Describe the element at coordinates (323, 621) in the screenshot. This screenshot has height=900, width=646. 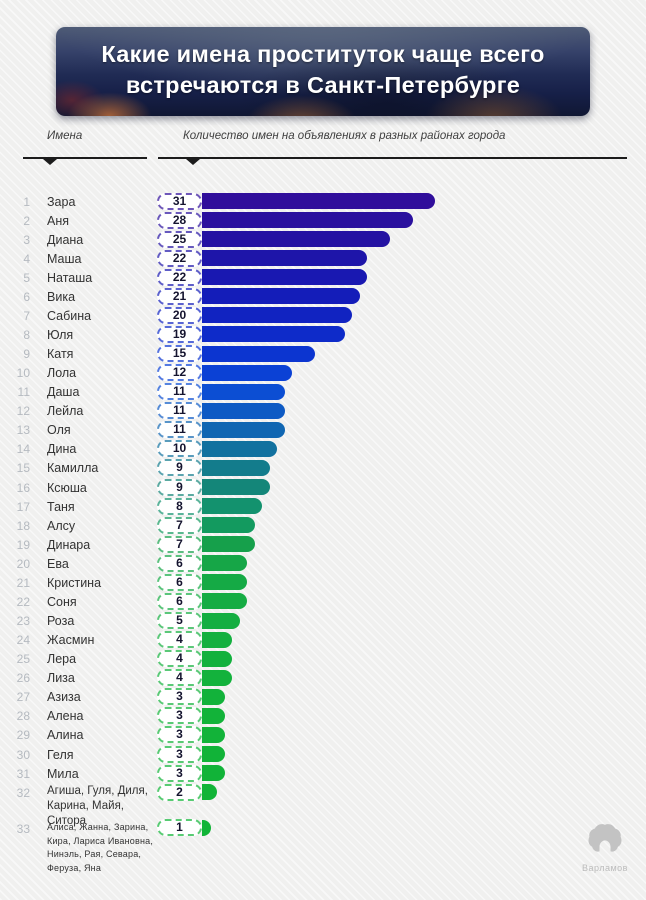
I see `chart-row: 23 Роза 5` at that location.